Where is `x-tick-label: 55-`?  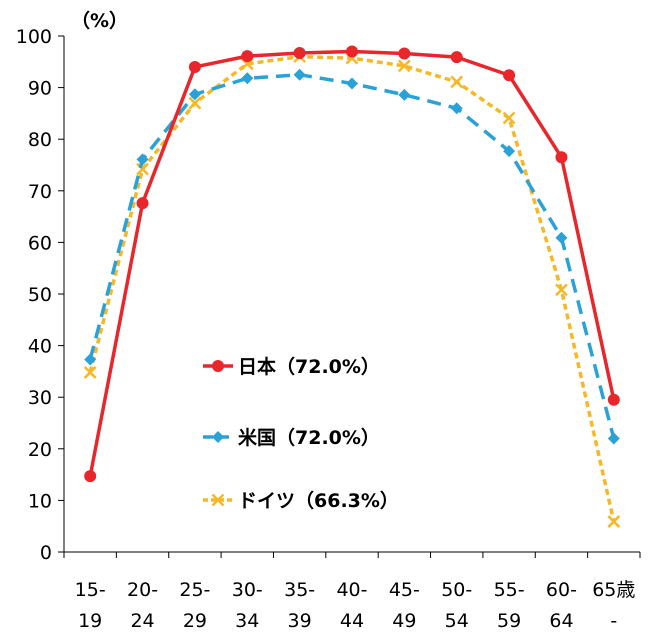
x-tick-label: 55- is located at coordinates (509, 590).